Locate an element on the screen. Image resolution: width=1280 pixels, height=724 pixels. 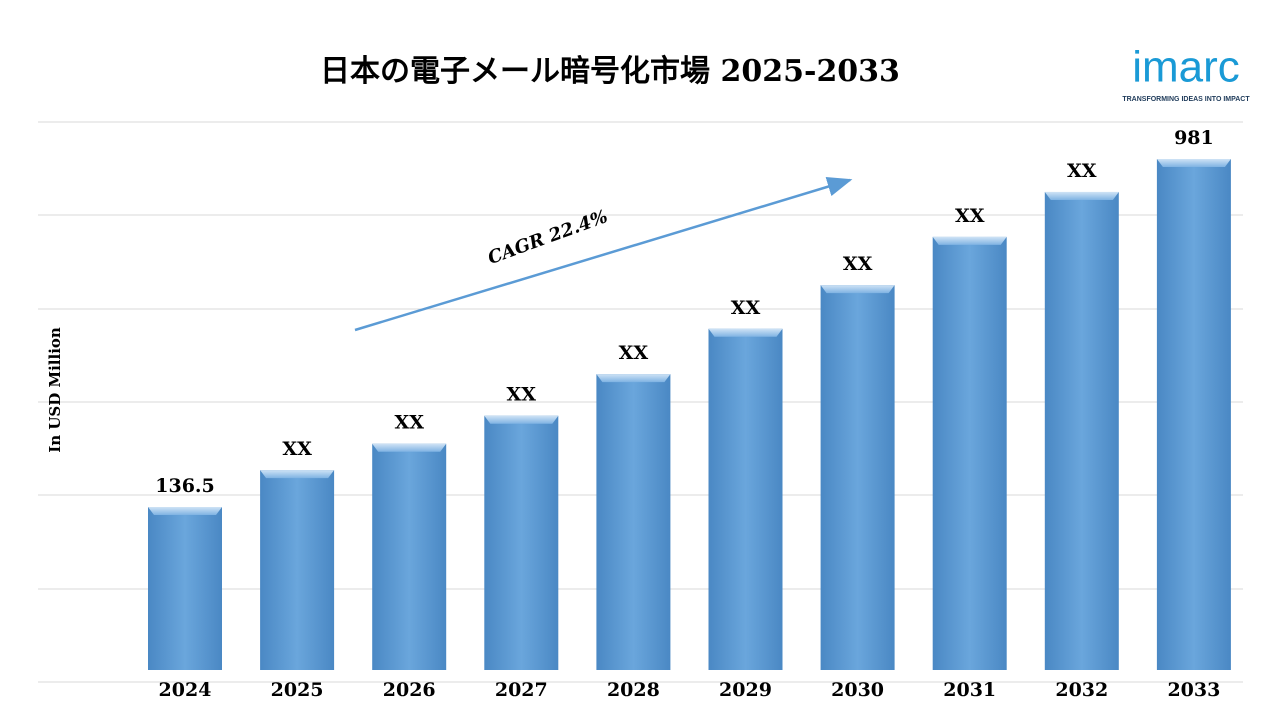
cagr-arrow is located at coordinates (603, 254).